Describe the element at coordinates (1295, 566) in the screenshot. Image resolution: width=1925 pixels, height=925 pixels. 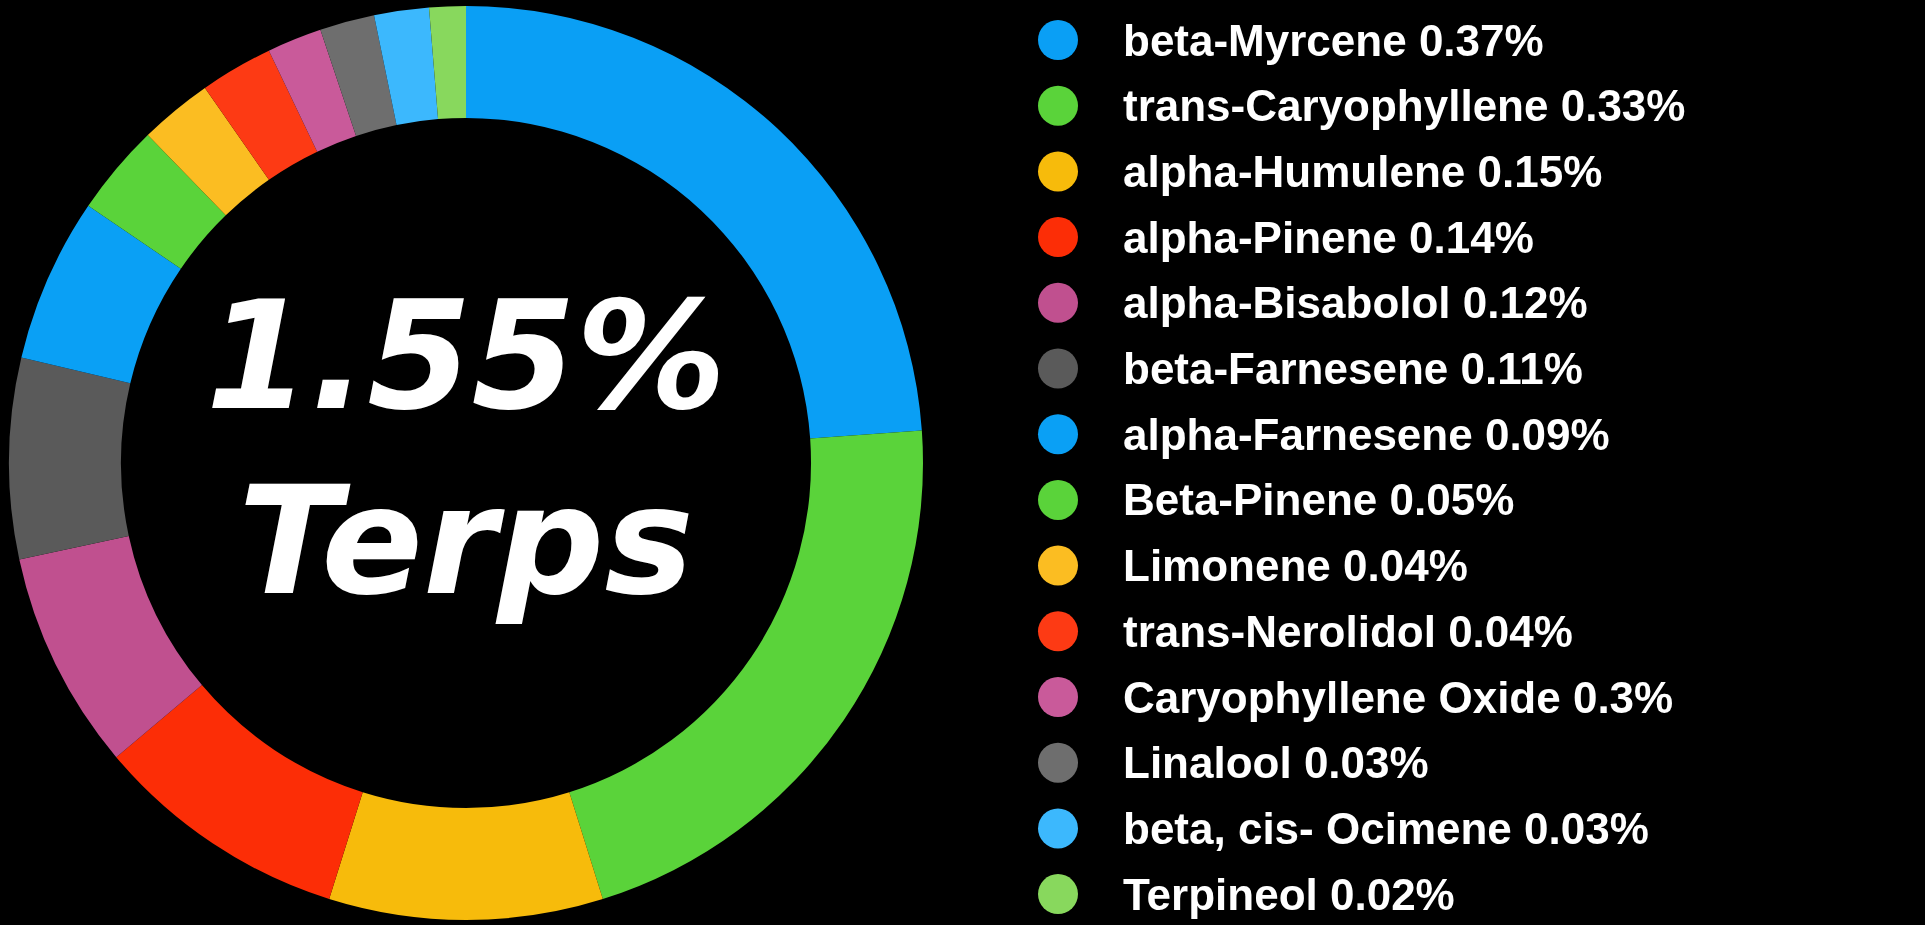
I see `legend-label: Limonene 0.04%` at that location.